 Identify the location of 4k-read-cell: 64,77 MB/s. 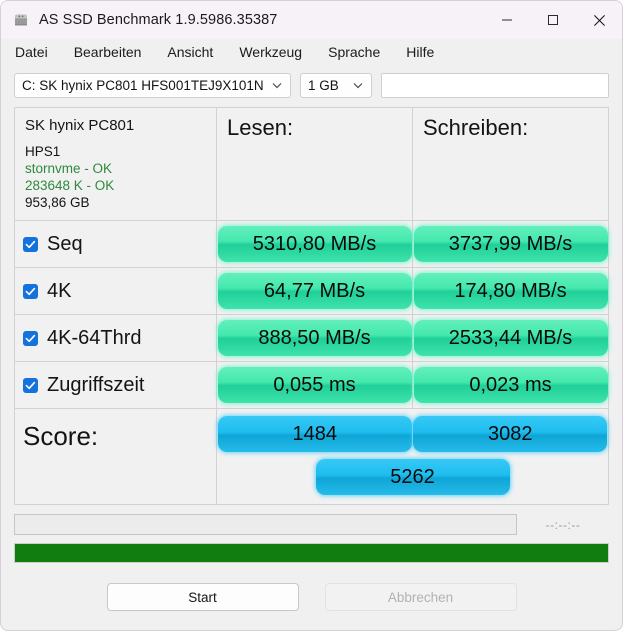
(315, 291).